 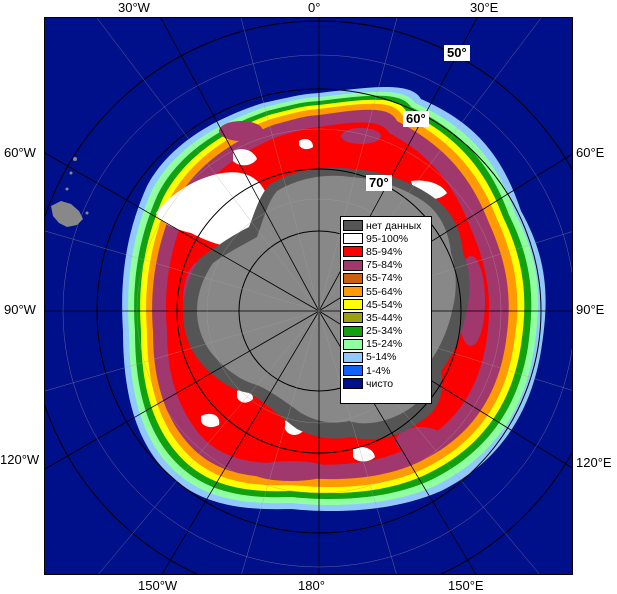 What do you see at coordinates (381, 357) in the screenshot?
I see `legend-label: 5-14%` at bounding box center [381, 357].